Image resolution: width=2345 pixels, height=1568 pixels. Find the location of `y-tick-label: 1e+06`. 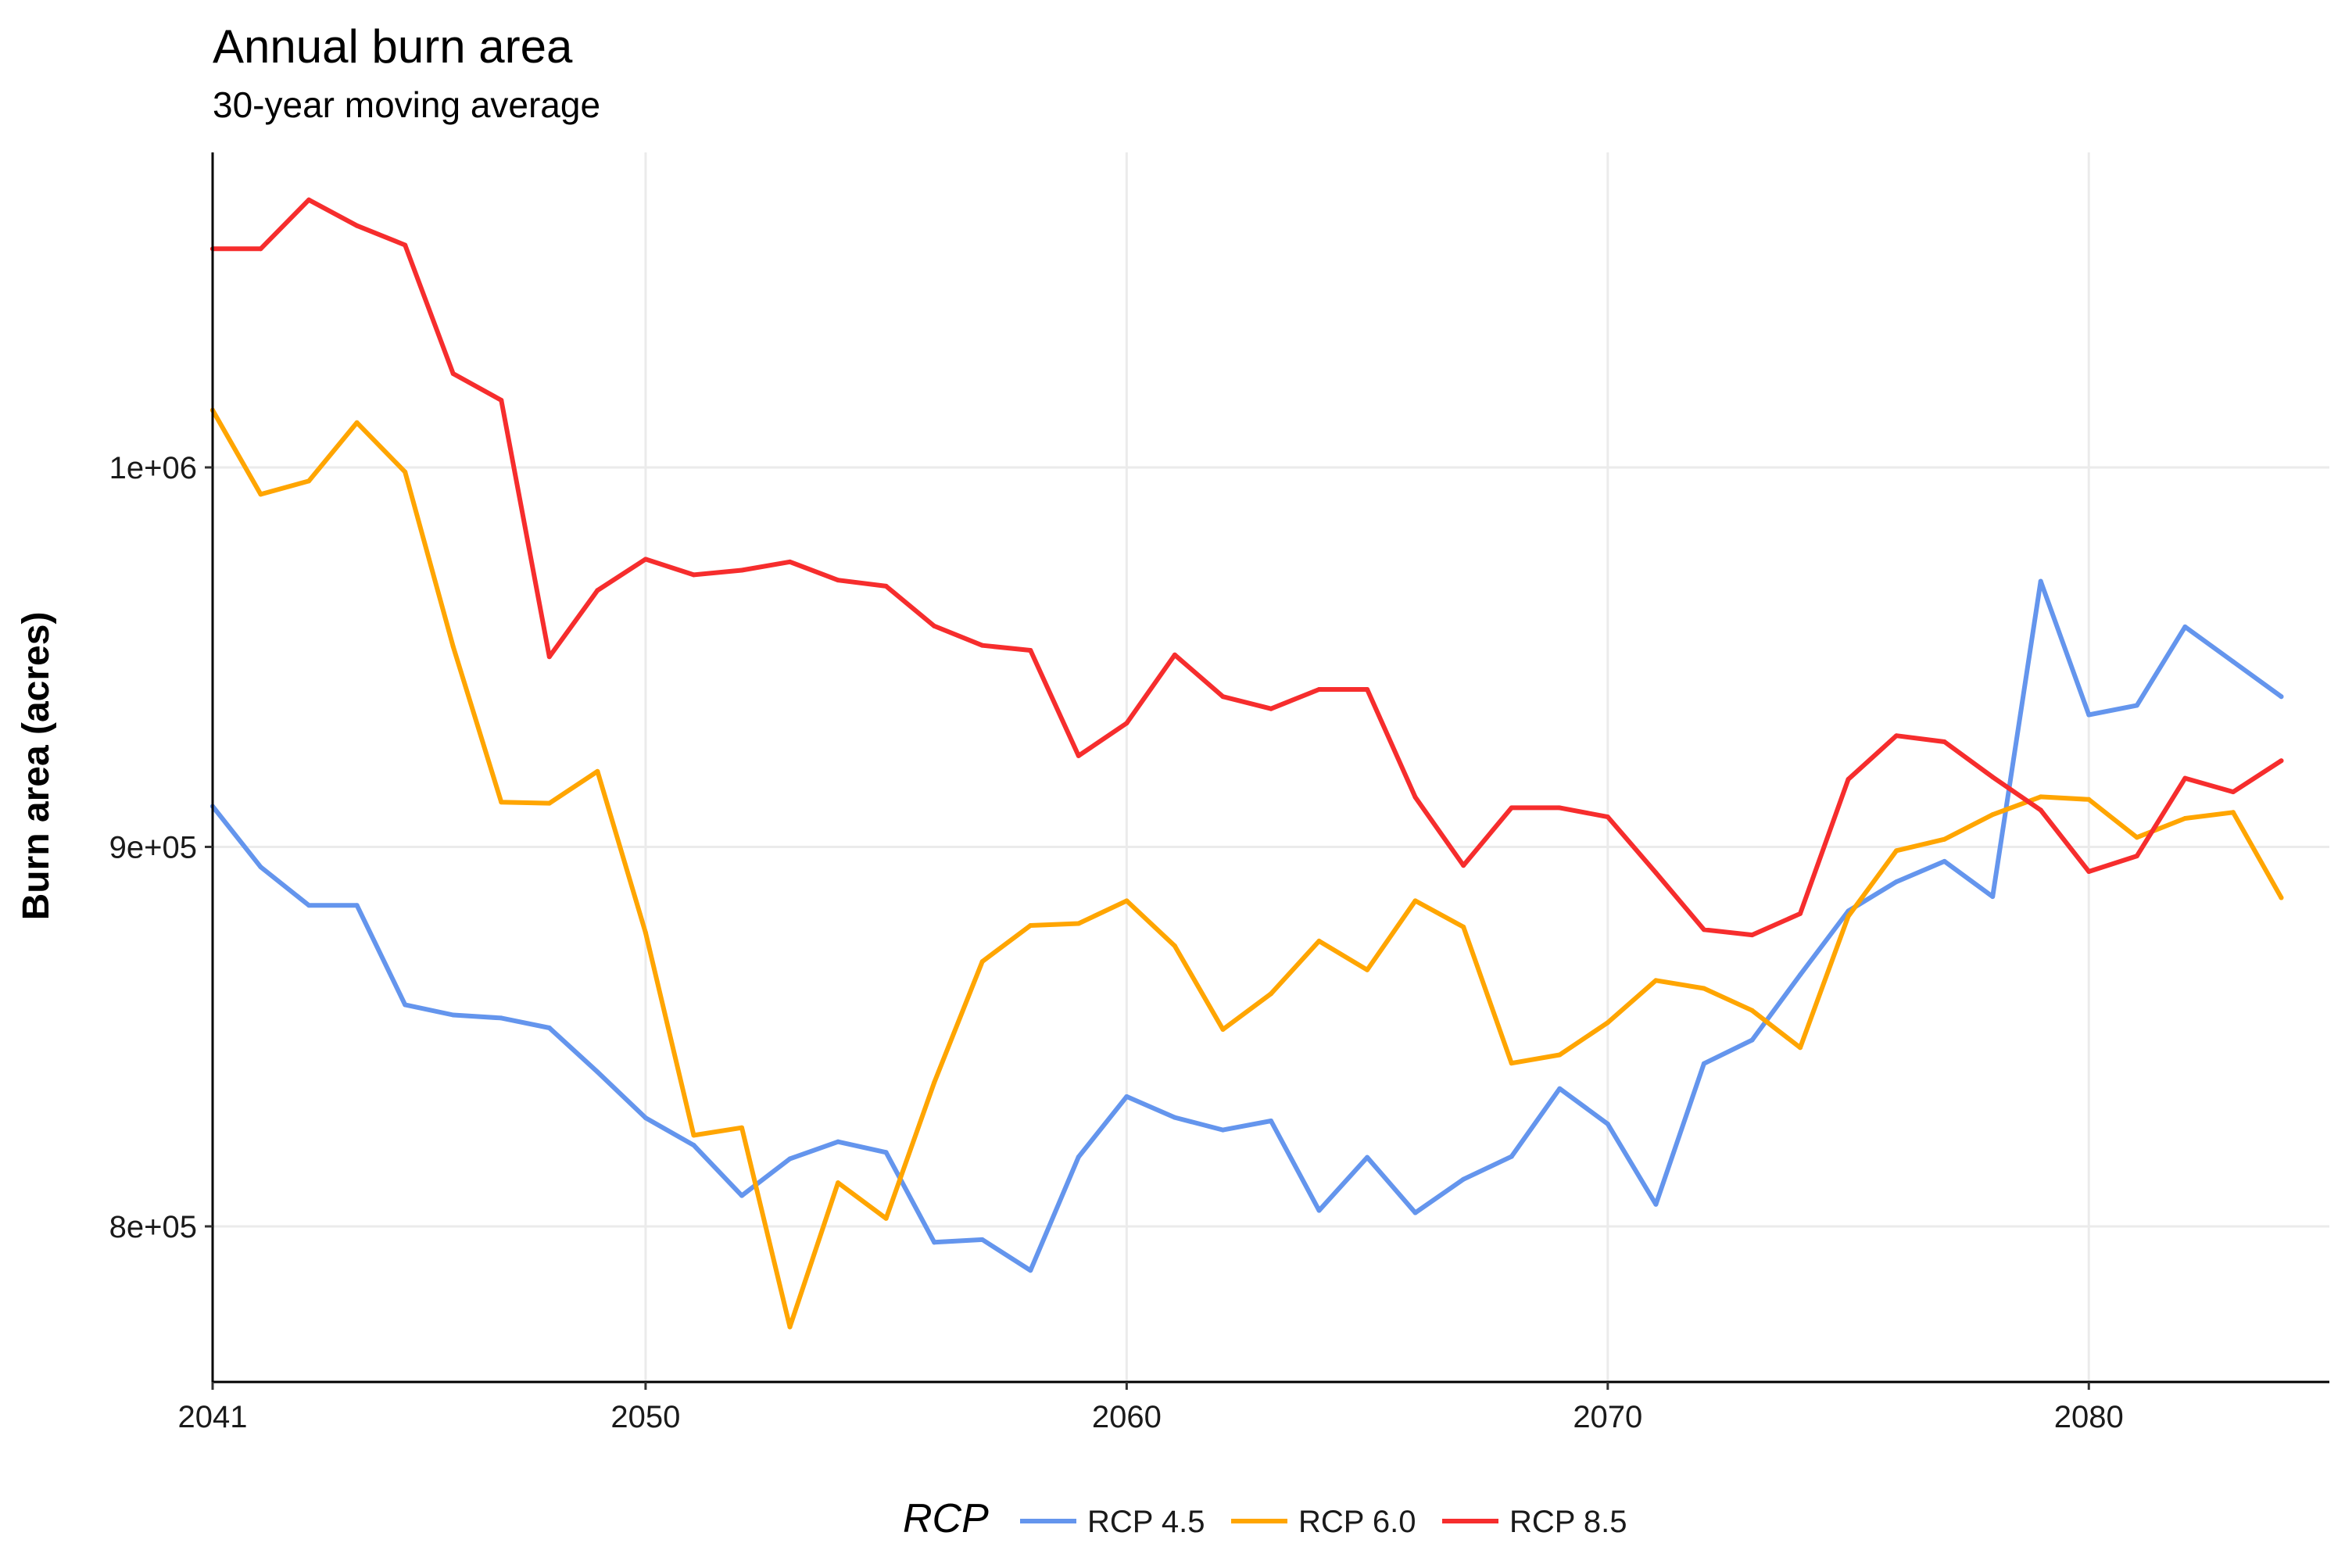

y-tick-label: 1e+06 is located at coordinates (153, 468).